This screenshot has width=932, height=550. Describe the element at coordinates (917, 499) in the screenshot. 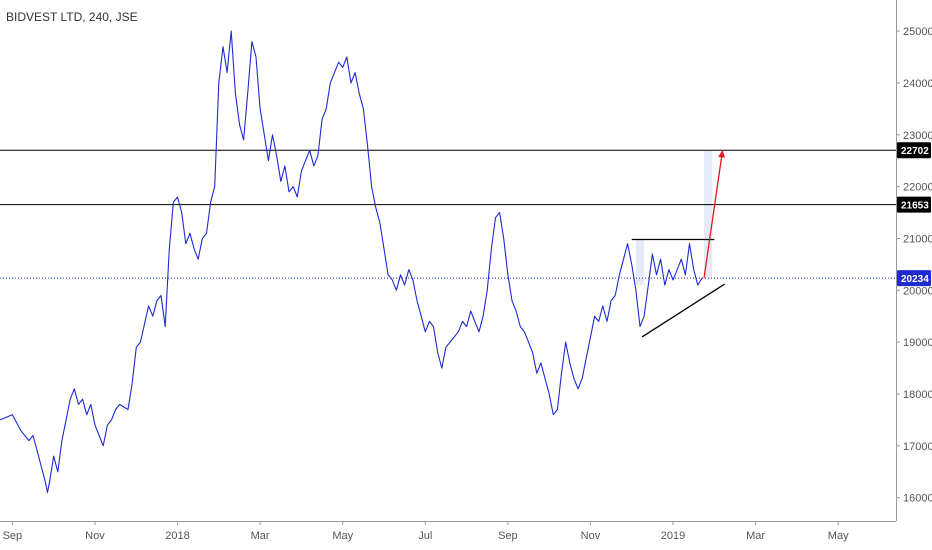

I see `y-tick-label: 16000` at that location.